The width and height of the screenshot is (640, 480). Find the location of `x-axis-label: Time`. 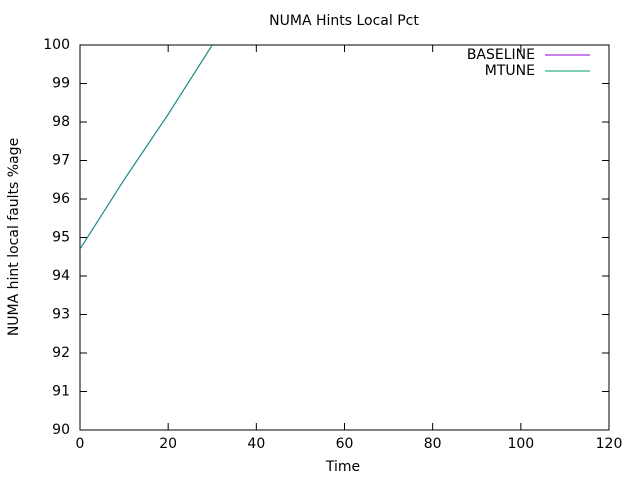

x-axis-label: Time is located at coordinates (342, 467).